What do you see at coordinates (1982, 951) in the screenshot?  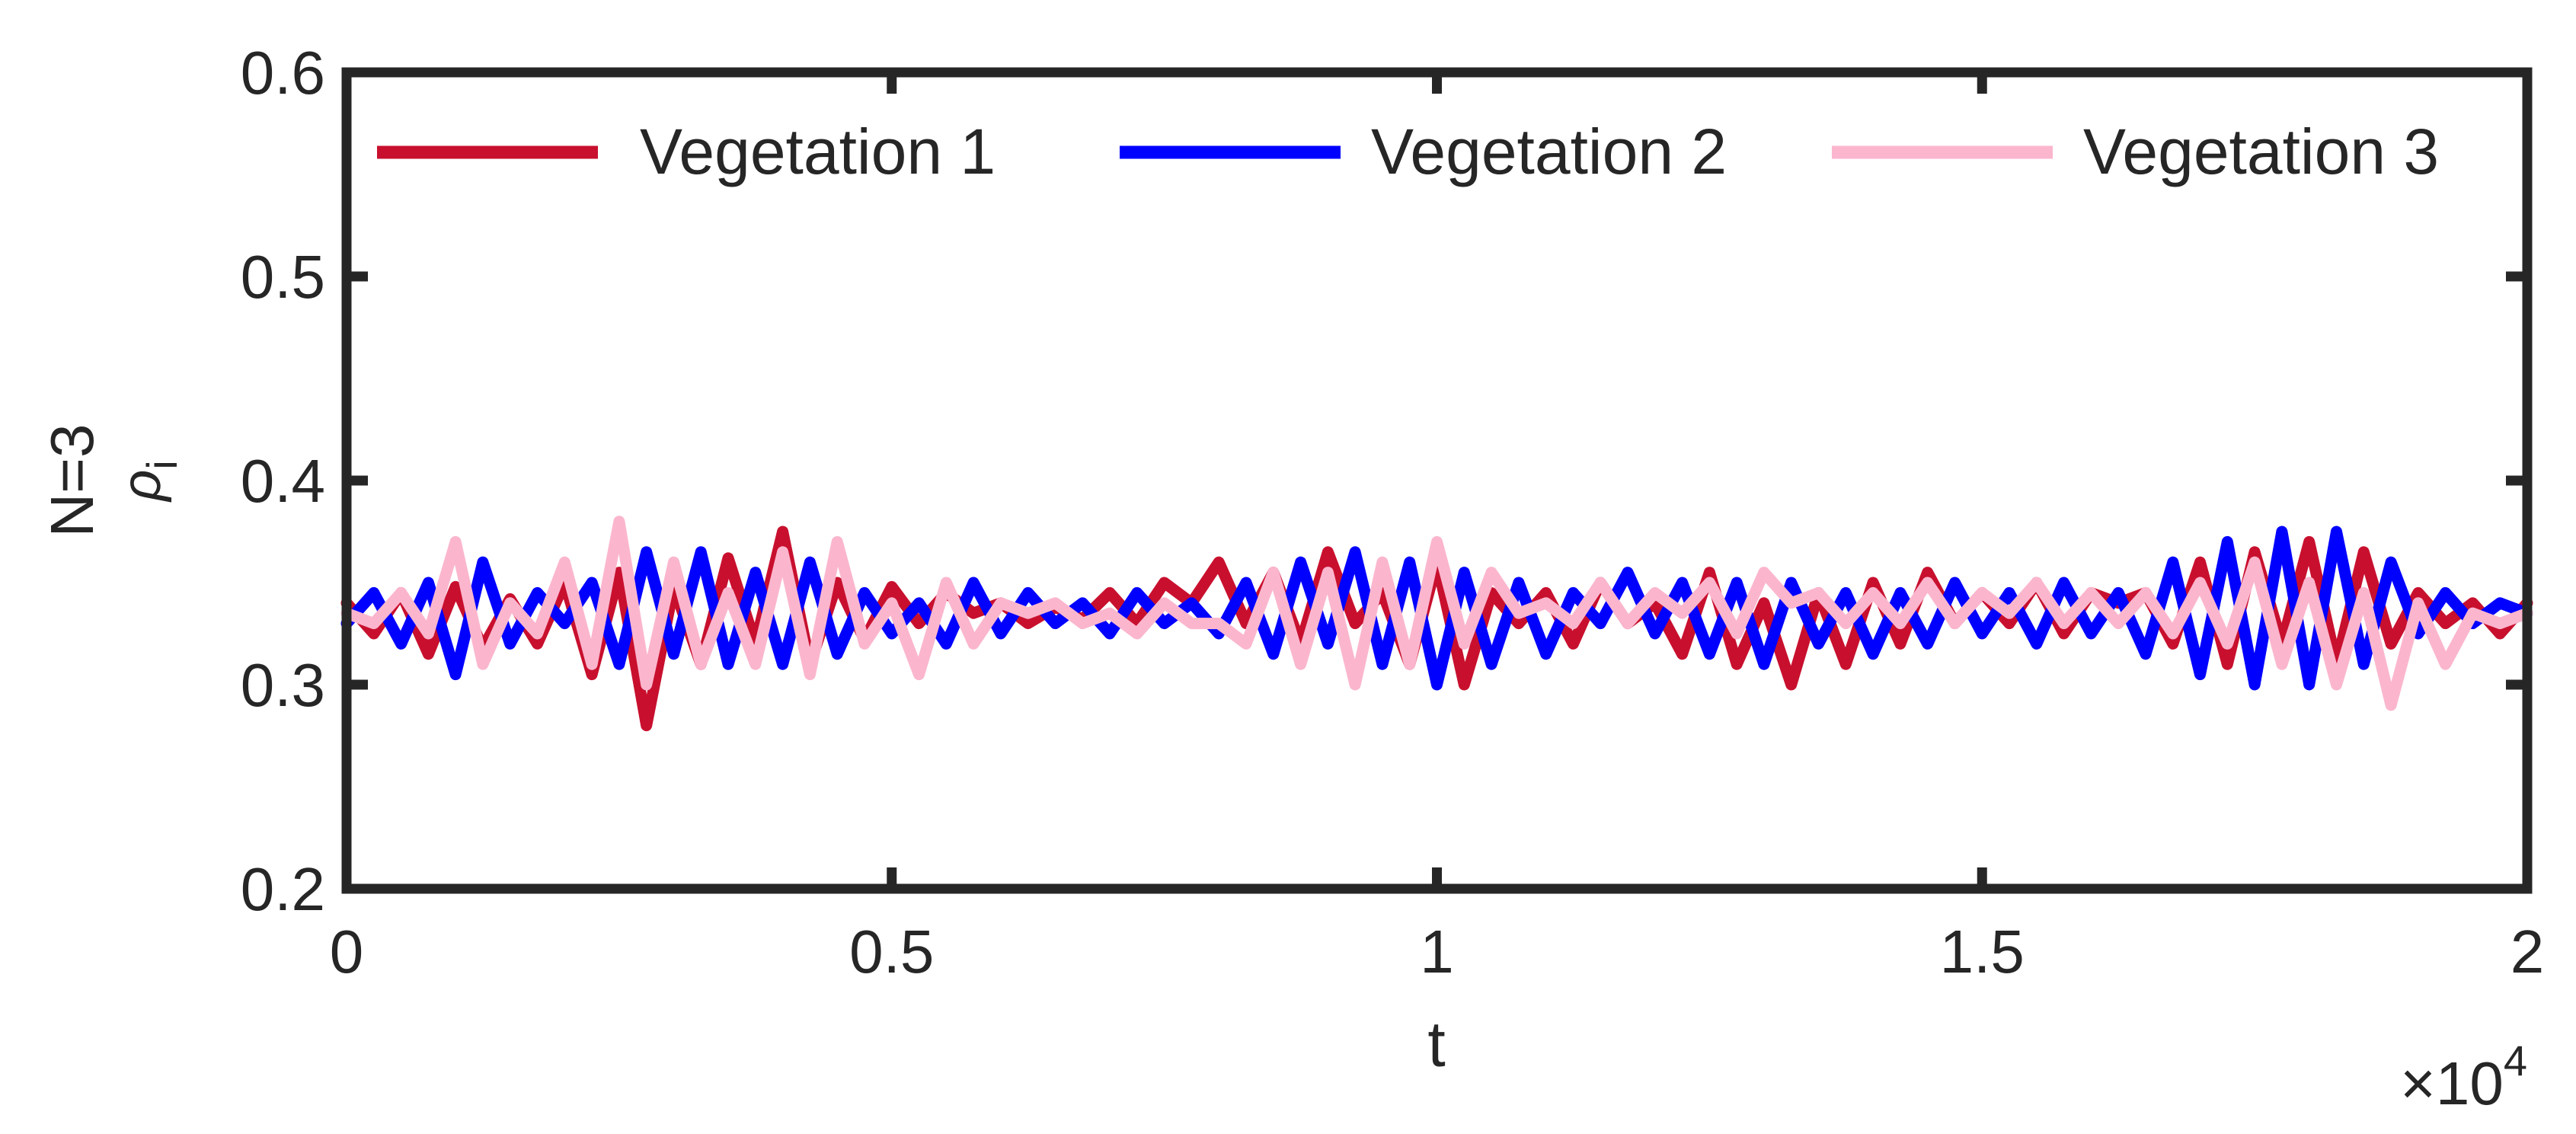 I see `x-tick-label-3: 1.5` at bounding box center [1982, 951].